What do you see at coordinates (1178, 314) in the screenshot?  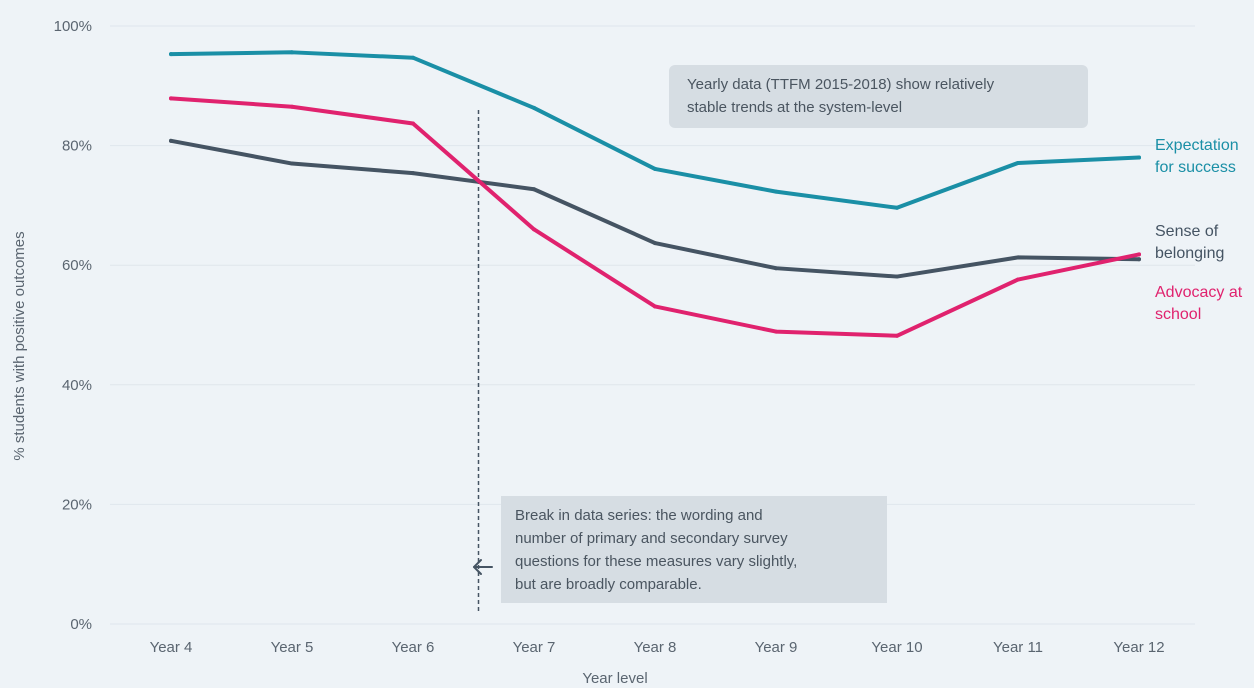 I see `series-label-advocacy-at-school: school` at bounding box center [1178, 314].